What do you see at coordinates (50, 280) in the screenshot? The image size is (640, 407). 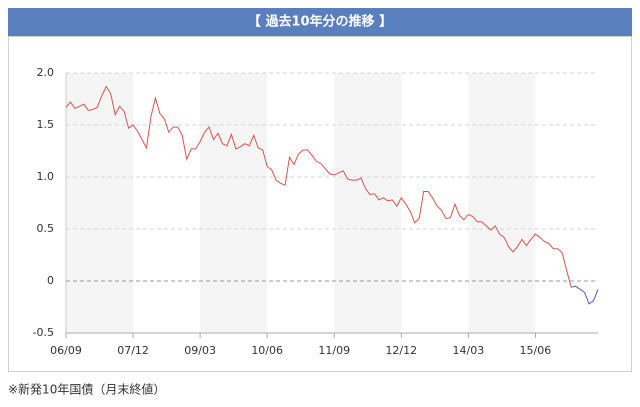 I see `y-tick-label: 0` at bounding box center [50, 280].